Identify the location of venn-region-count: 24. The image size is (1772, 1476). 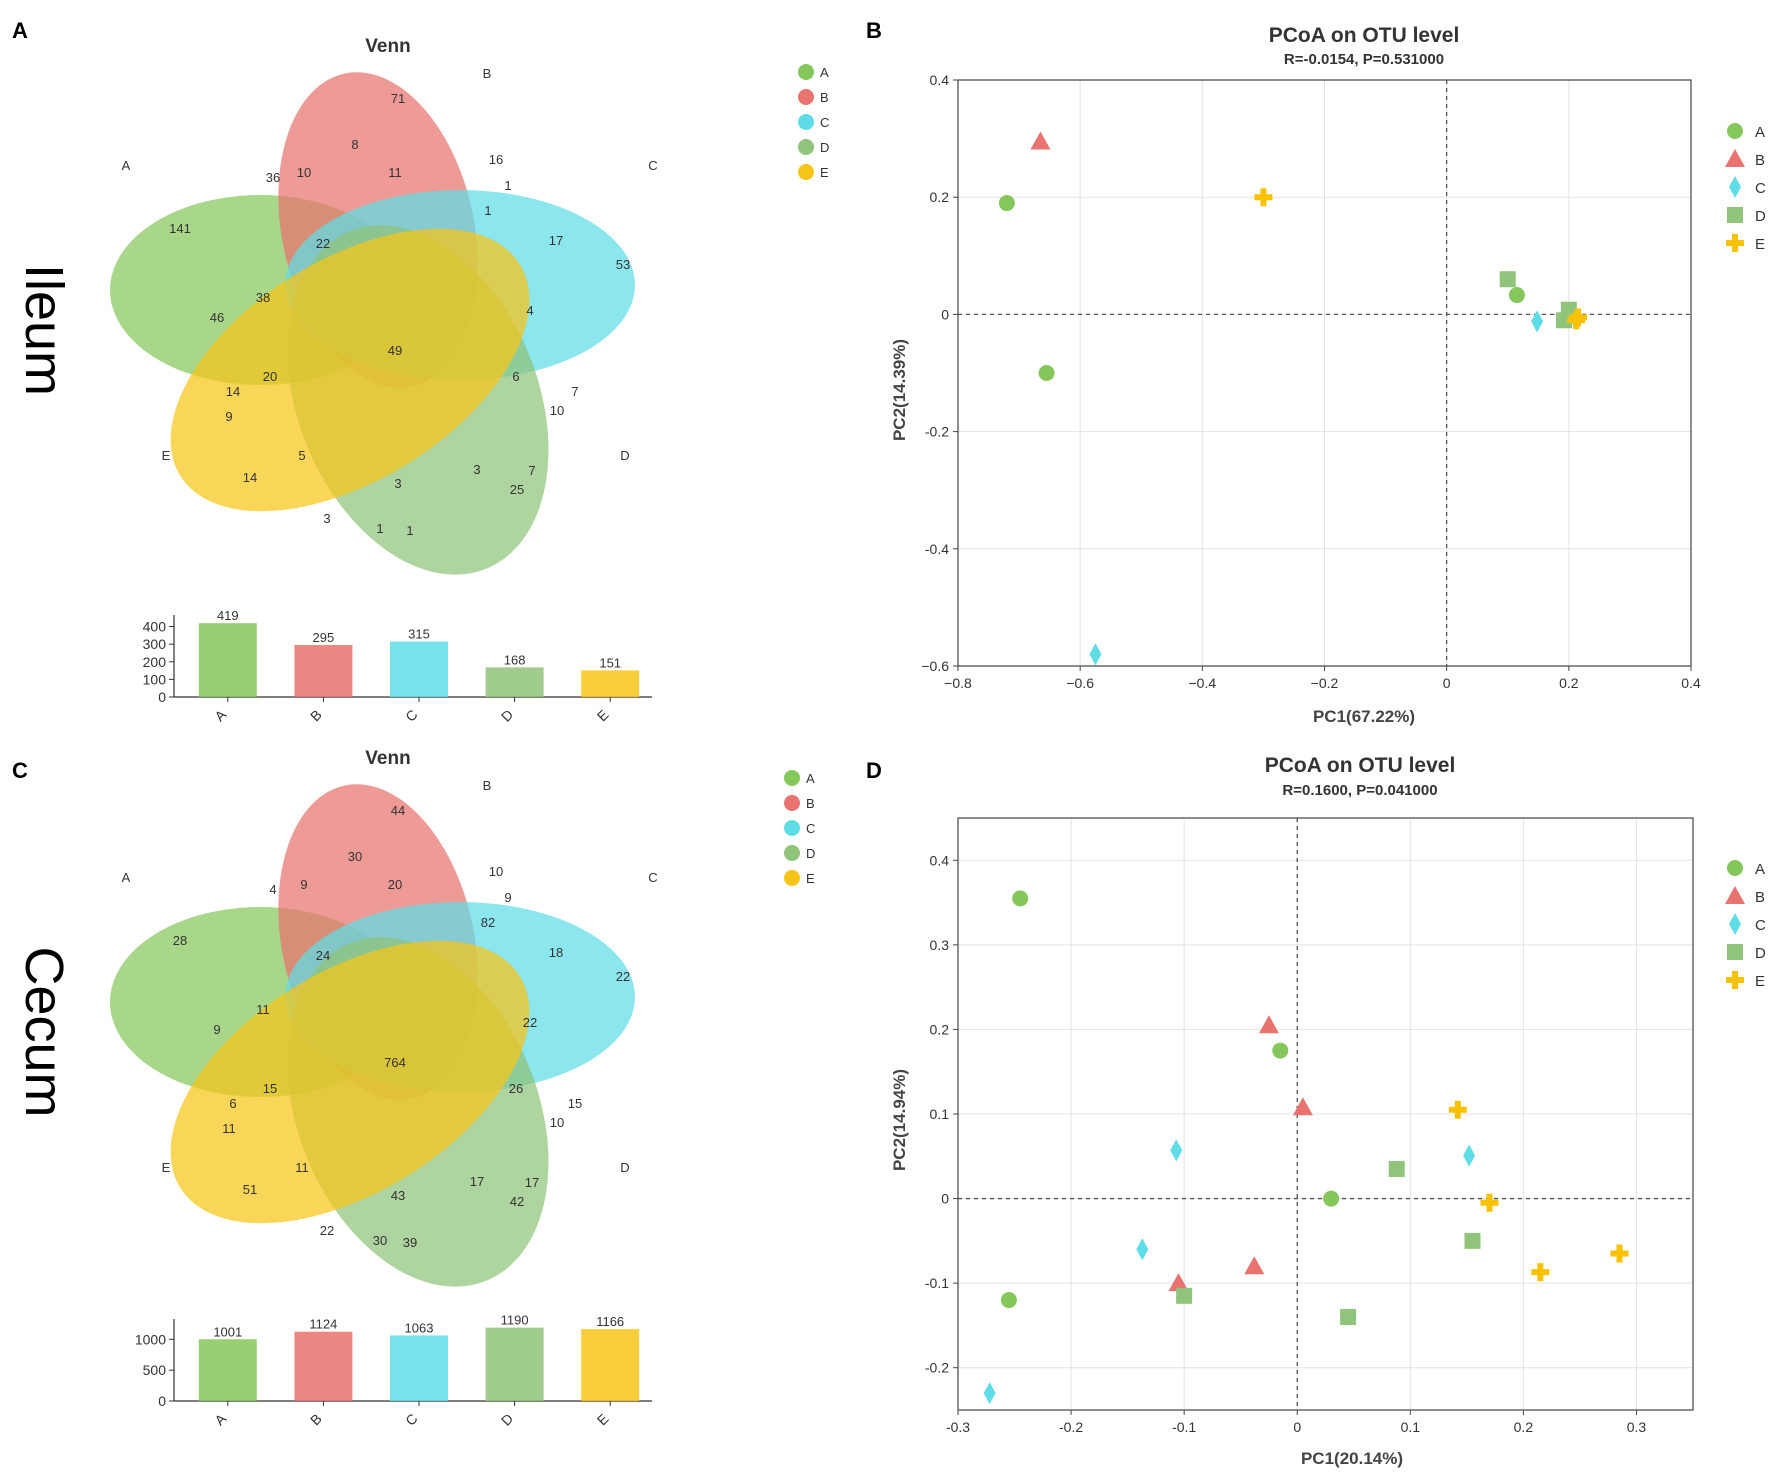
(323, 955).